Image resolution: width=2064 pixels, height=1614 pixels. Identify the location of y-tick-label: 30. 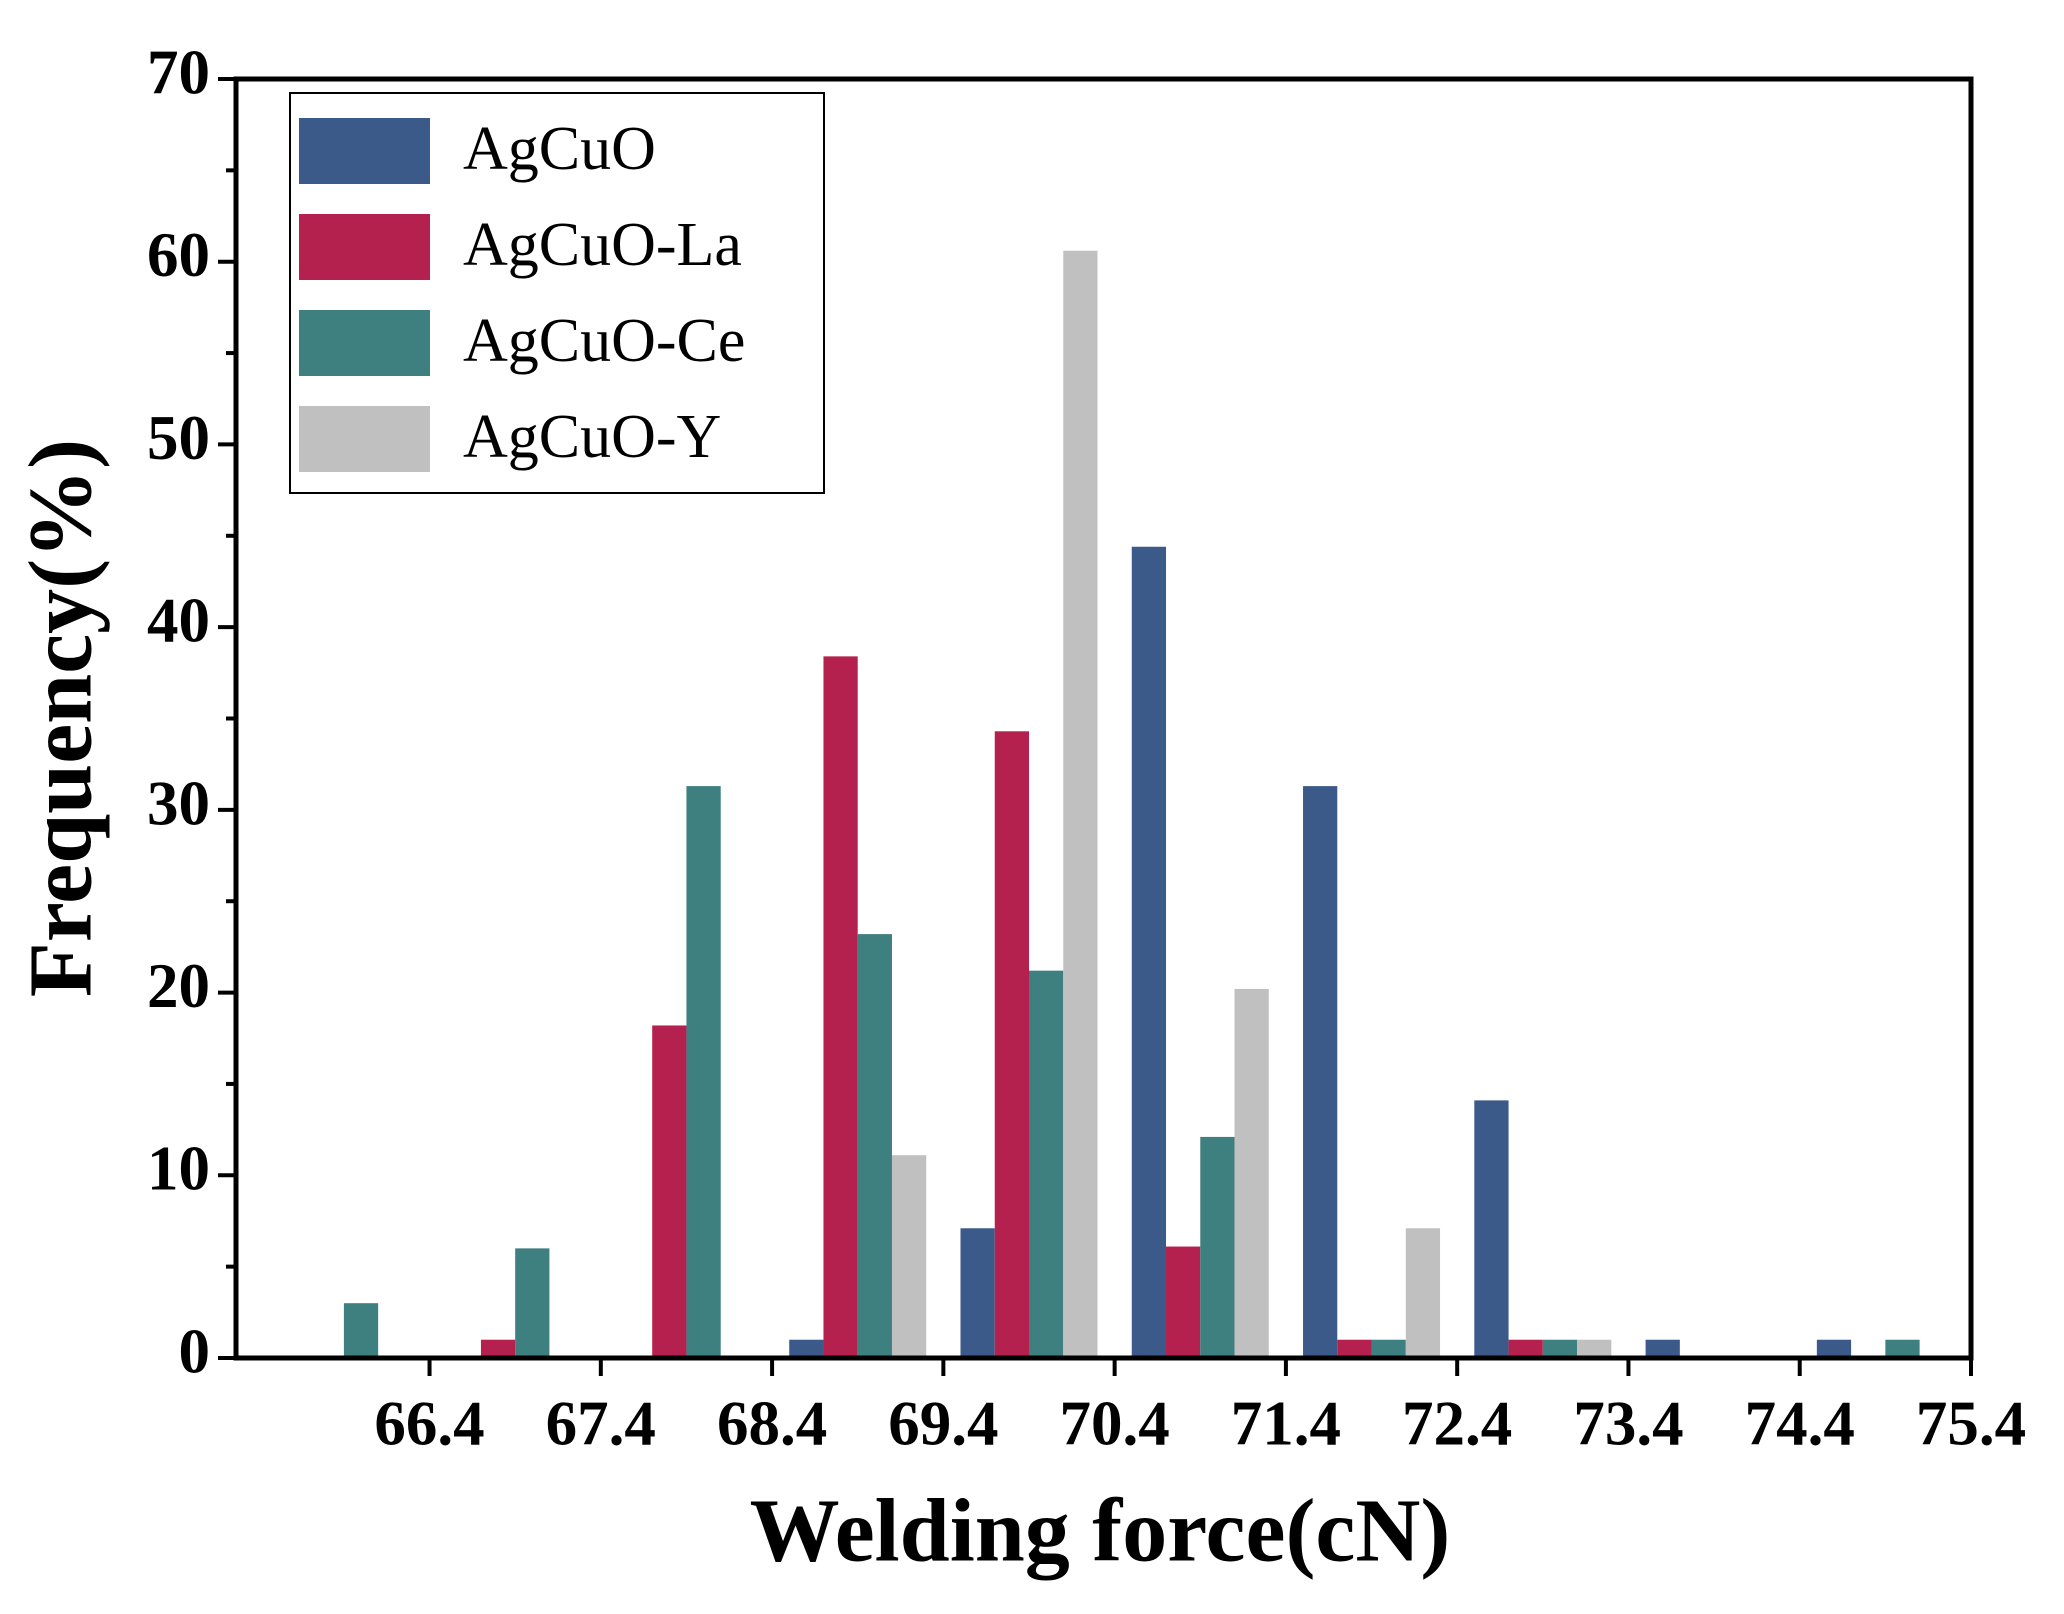
(178, 803).